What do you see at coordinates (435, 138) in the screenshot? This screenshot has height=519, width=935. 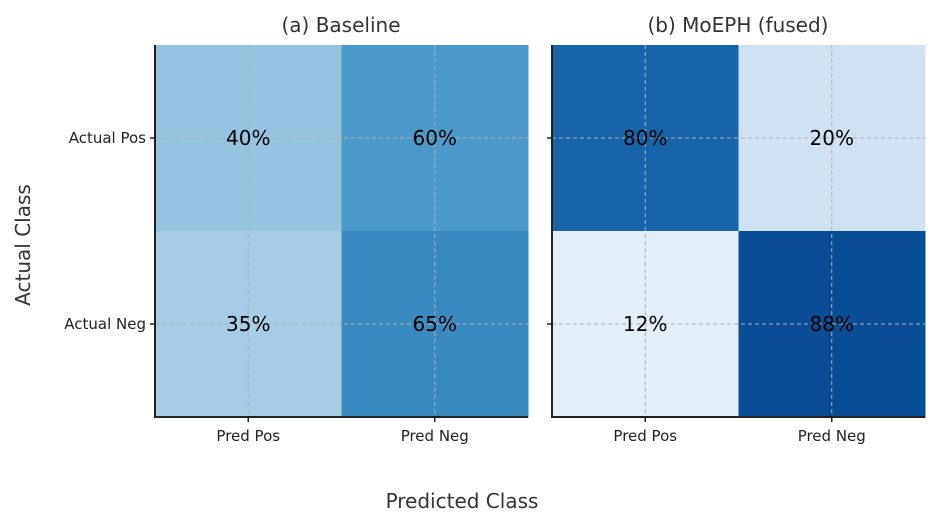 I see `cell-value-label: 60%` at bounding box center [435, 138].